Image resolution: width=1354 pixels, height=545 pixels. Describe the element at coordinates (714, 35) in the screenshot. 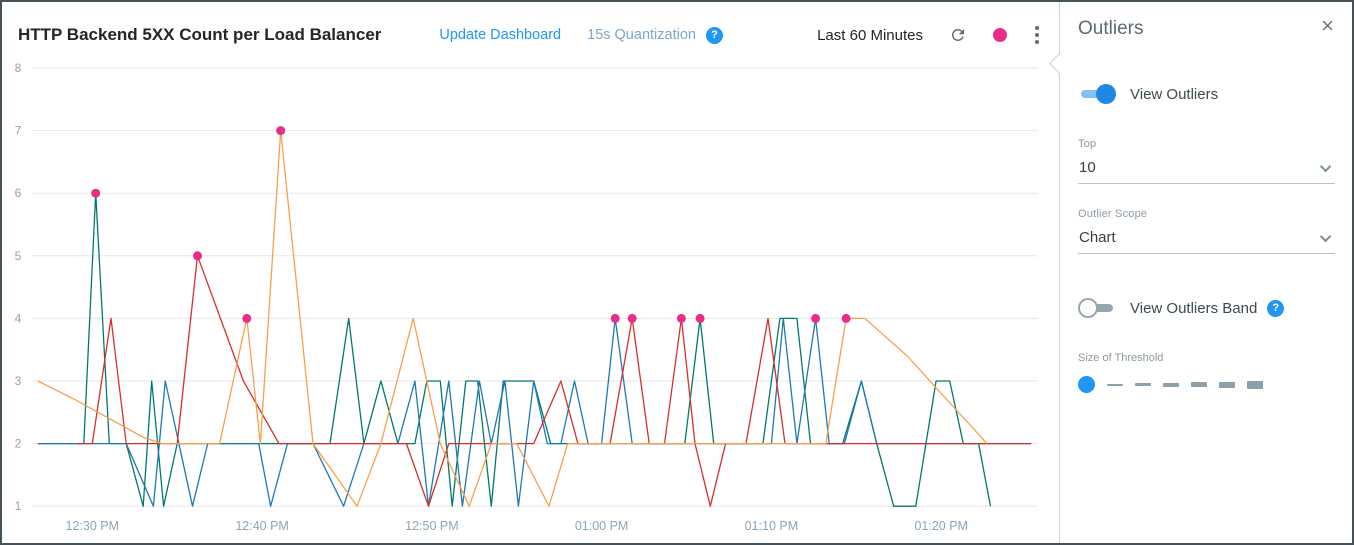

I see `quantization-help-icon: ?` at that location.